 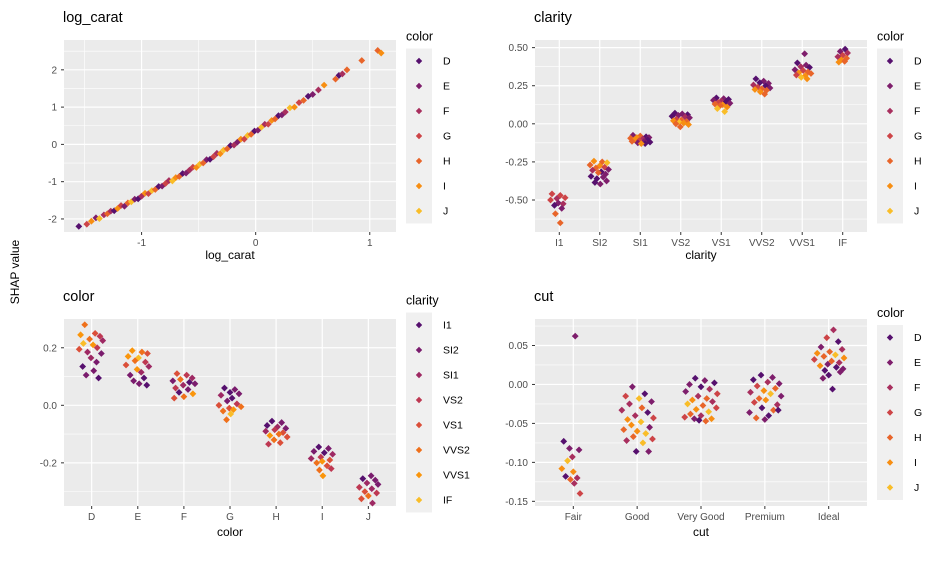 What do you see at coordinates (762, 243) in the screenshot?
I see `x-tick-label: VVS2` at bounding box center [762, 243].